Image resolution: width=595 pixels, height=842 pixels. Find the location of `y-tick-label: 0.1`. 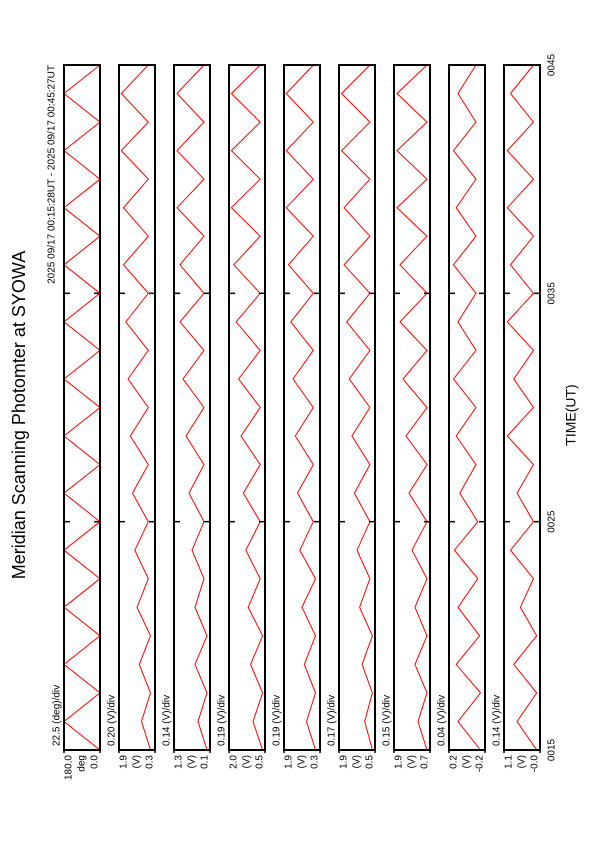

y-tick-label: 0.1 is located at coordinates (205, 762).